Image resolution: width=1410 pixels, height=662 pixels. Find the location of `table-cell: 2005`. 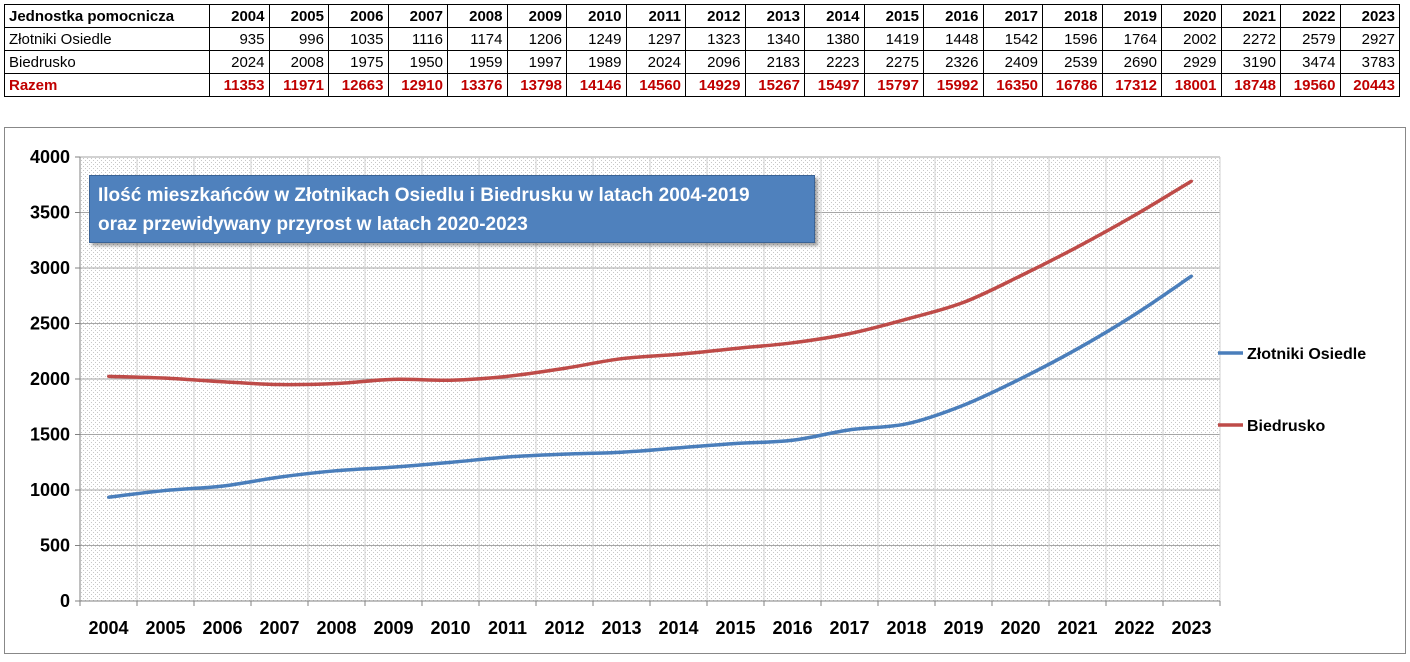

table-cell: 2005 is located at coordinates (298, 16).